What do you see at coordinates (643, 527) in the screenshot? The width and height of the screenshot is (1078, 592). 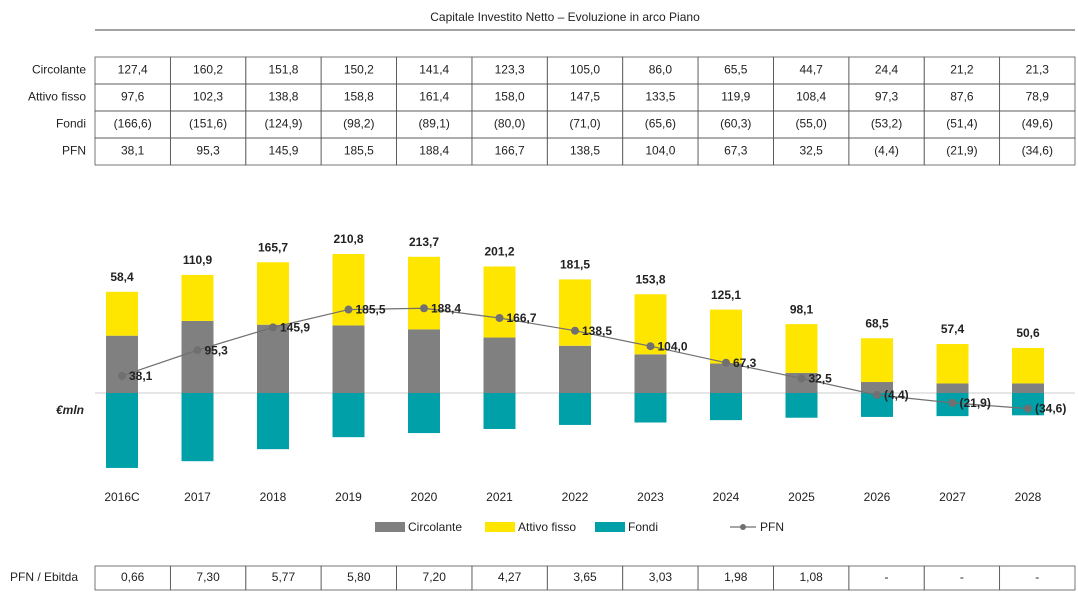 I see `legend-label: Fondi` at bounding box center [643, 527].